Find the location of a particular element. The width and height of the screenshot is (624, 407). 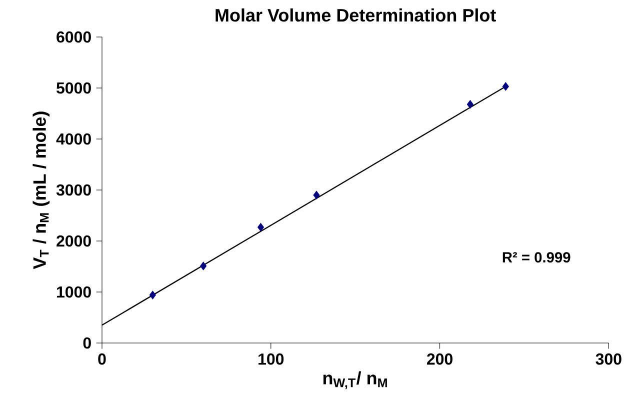

x-axis-title: n$_{W,T}$/ n$_{M}$ is located at coordinates (355, 380).